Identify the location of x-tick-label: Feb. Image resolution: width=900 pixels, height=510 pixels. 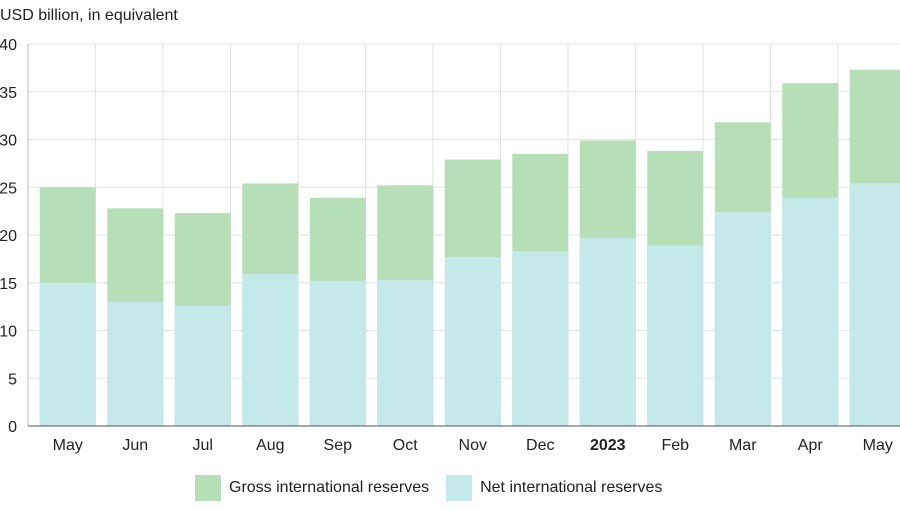
(675, 445).